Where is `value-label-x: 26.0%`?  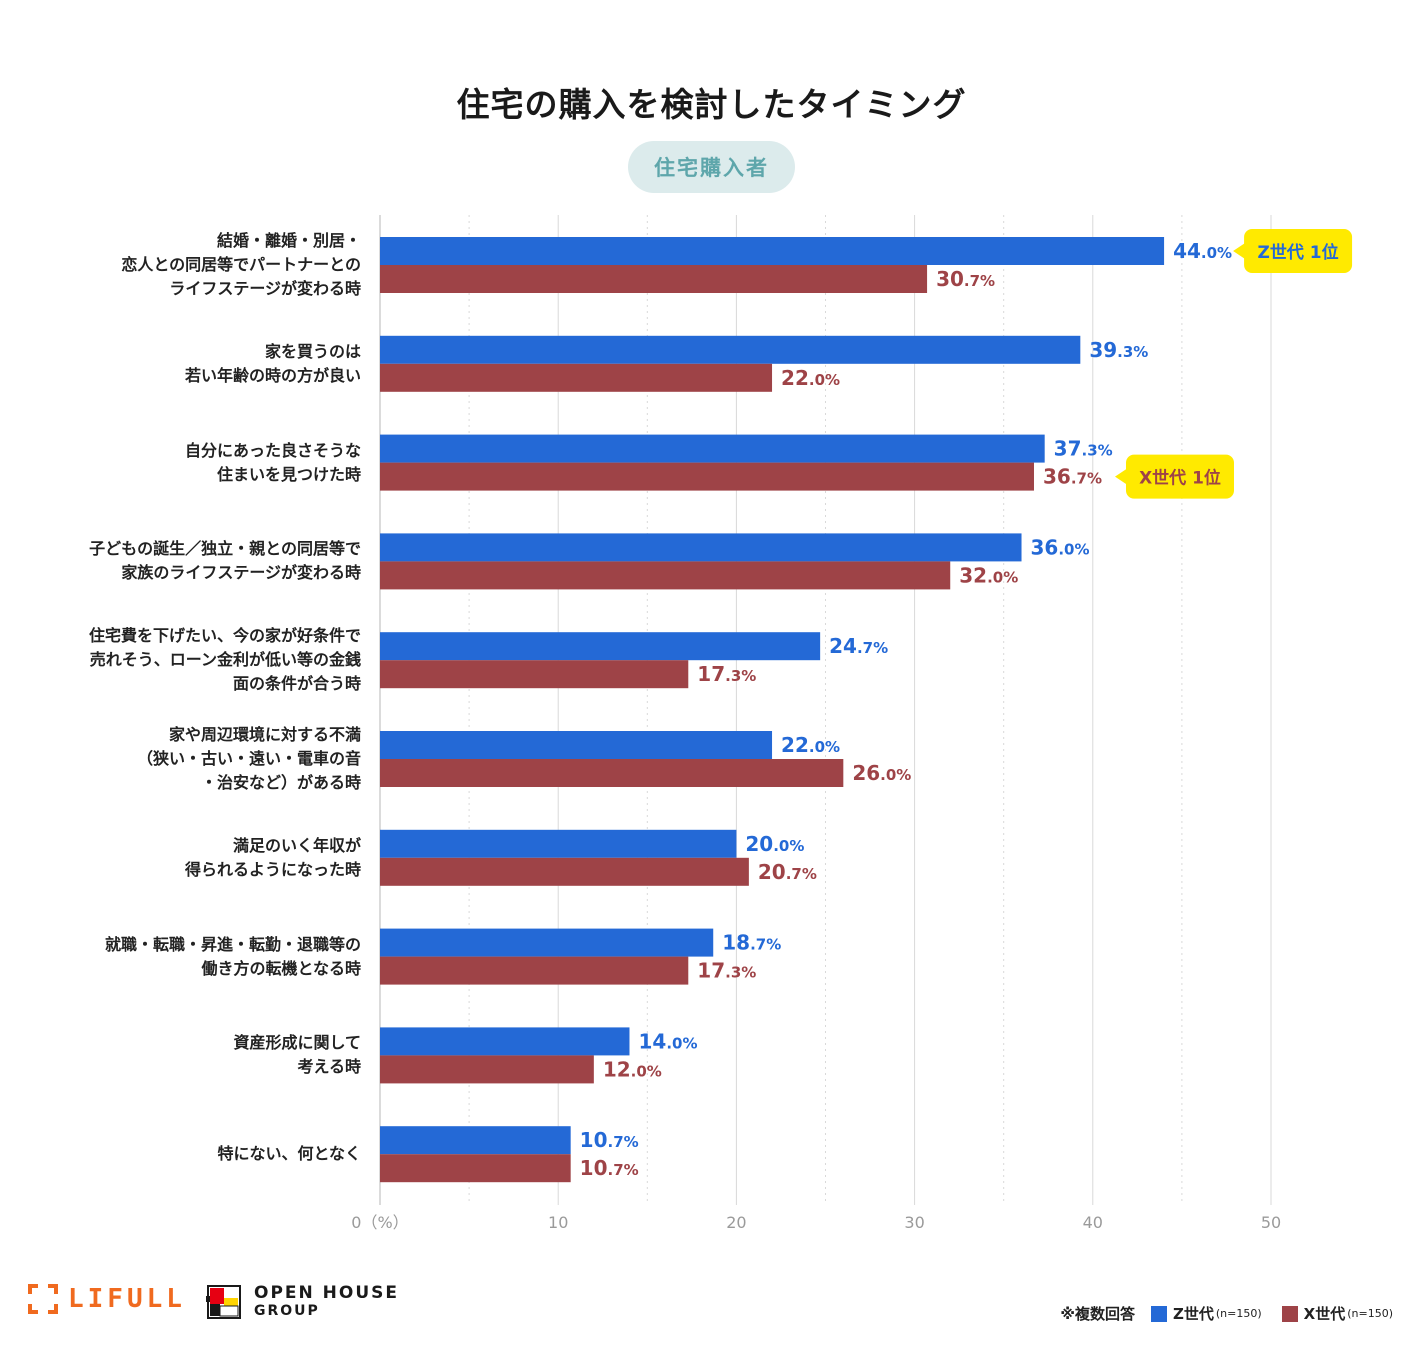 value-label-x: 26.0% is located at coordinates (881, 773).